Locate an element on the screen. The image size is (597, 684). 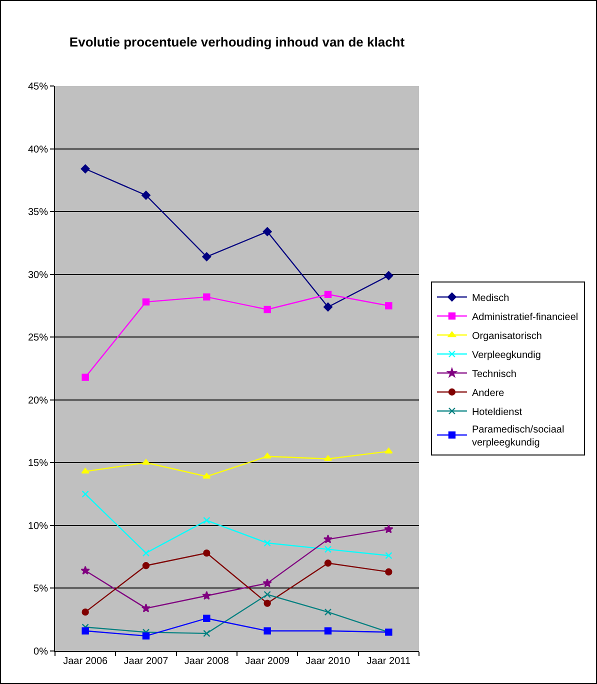
y-tick-label: 30% is located at coordinates (38, 275).